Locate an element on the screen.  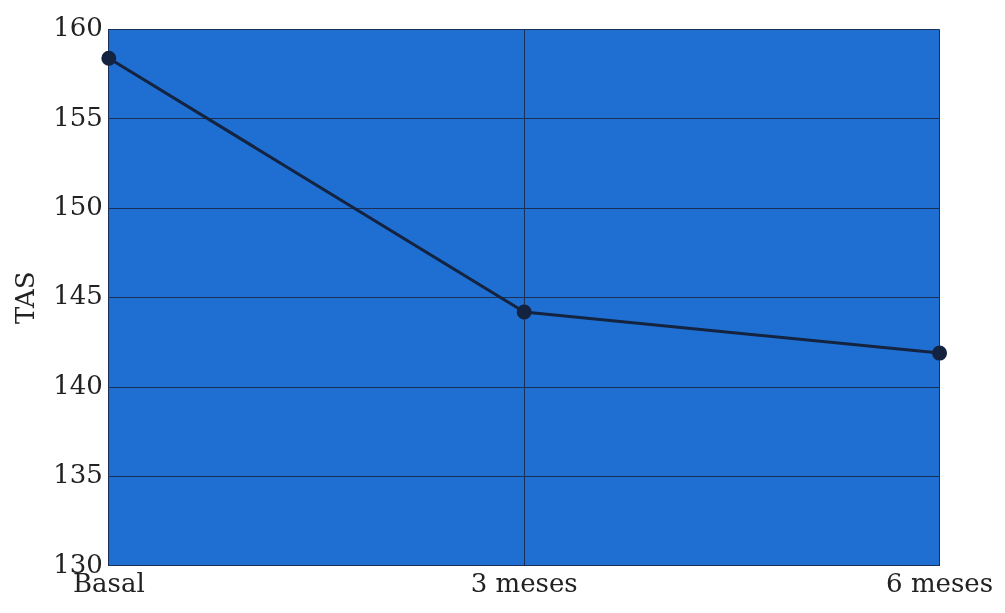
y-axis-title: TAS is located at coordinates (25, 297).